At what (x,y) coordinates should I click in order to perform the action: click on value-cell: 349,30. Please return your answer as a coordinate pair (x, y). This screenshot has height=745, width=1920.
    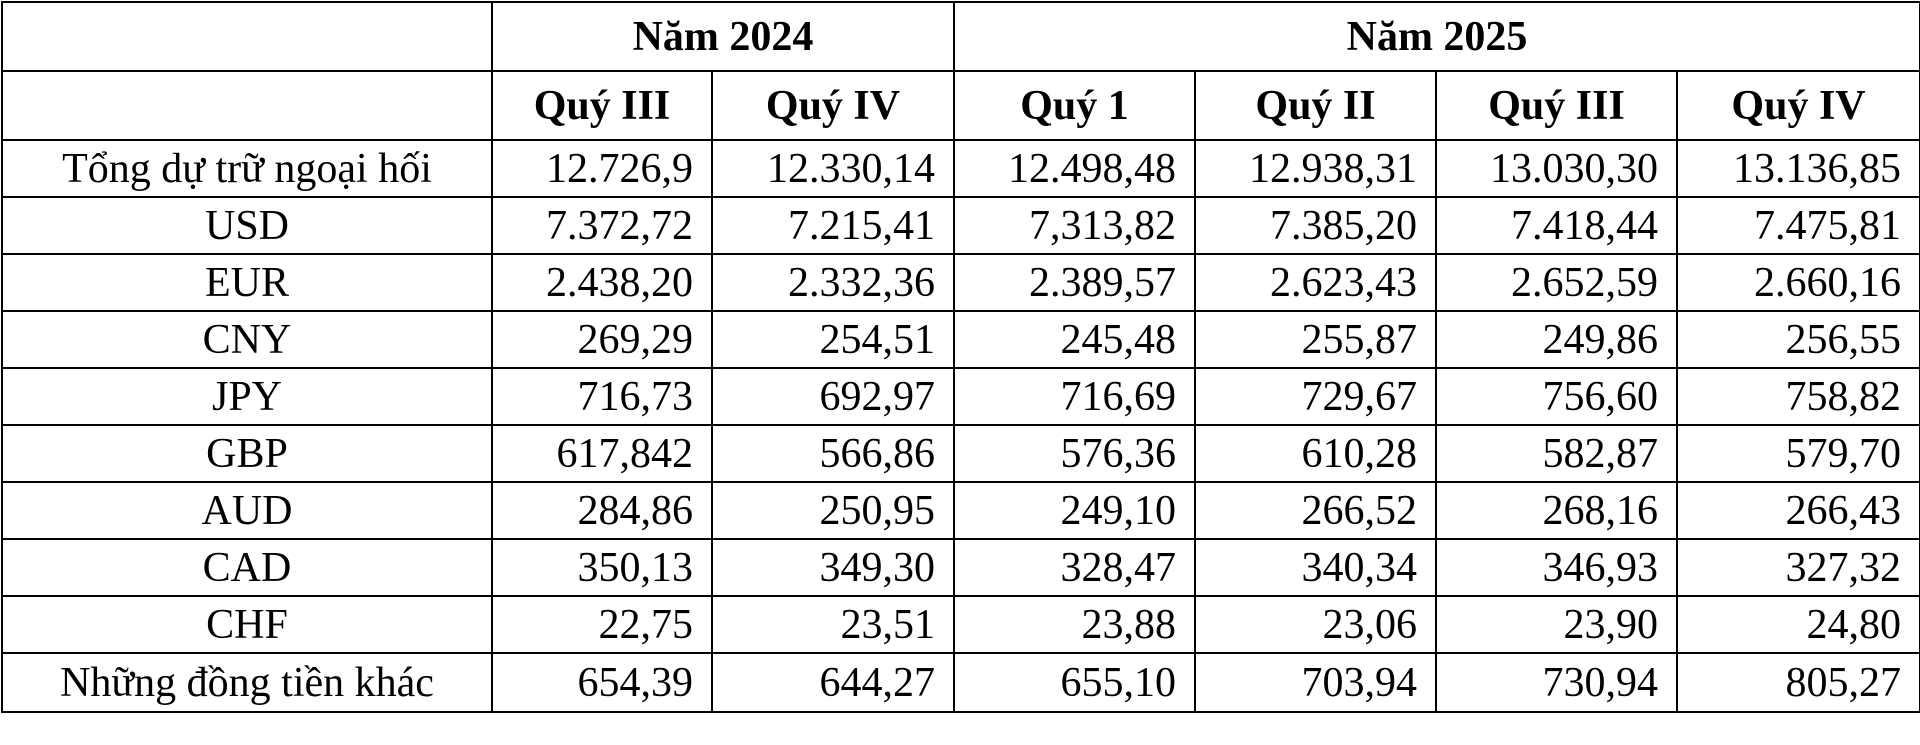
    Looking at the image, I should click on (833, 567).